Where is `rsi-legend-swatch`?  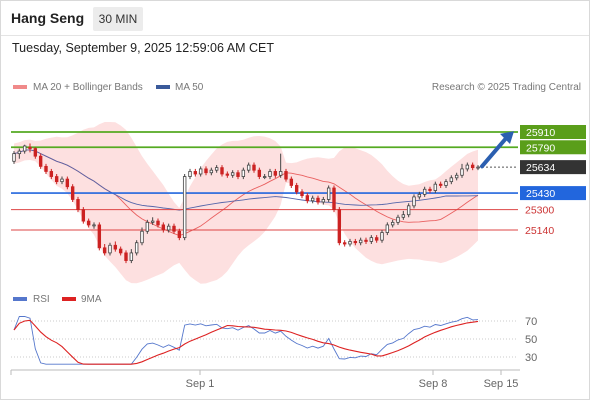
rsi-legend-swatch is located at coordinates (20, 299).